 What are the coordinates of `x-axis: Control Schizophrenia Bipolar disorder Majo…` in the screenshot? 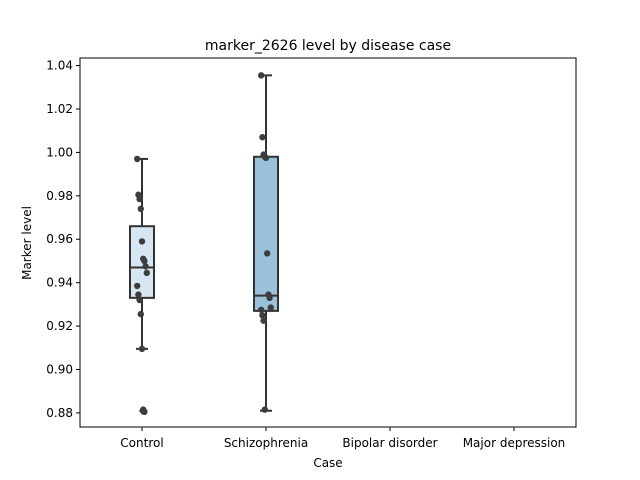 It's located at (342, 438).